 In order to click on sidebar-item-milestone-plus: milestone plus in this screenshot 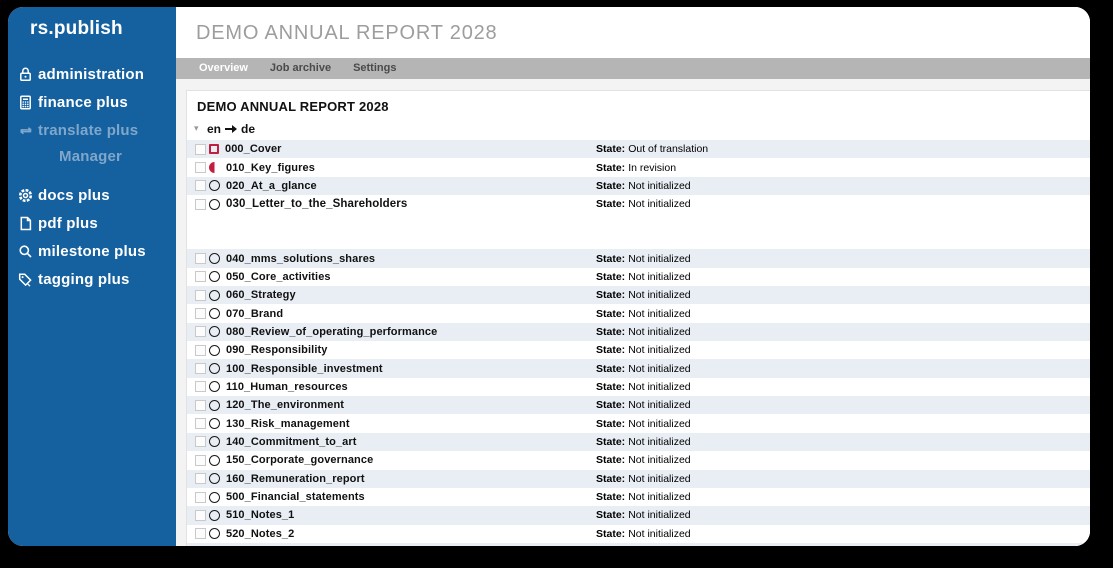, I will do `click(92, 251)`.